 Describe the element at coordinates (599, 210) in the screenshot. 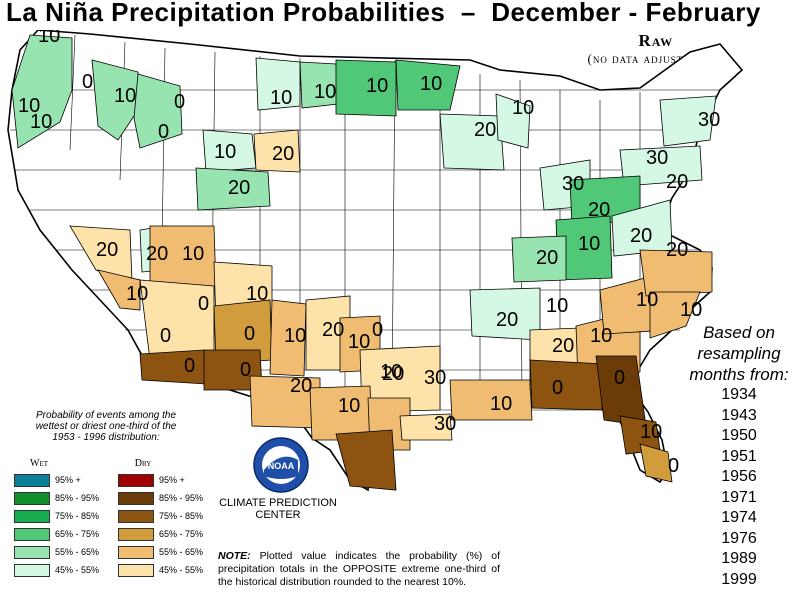

I see `division-label-ohio-southeast: 20` at that location.